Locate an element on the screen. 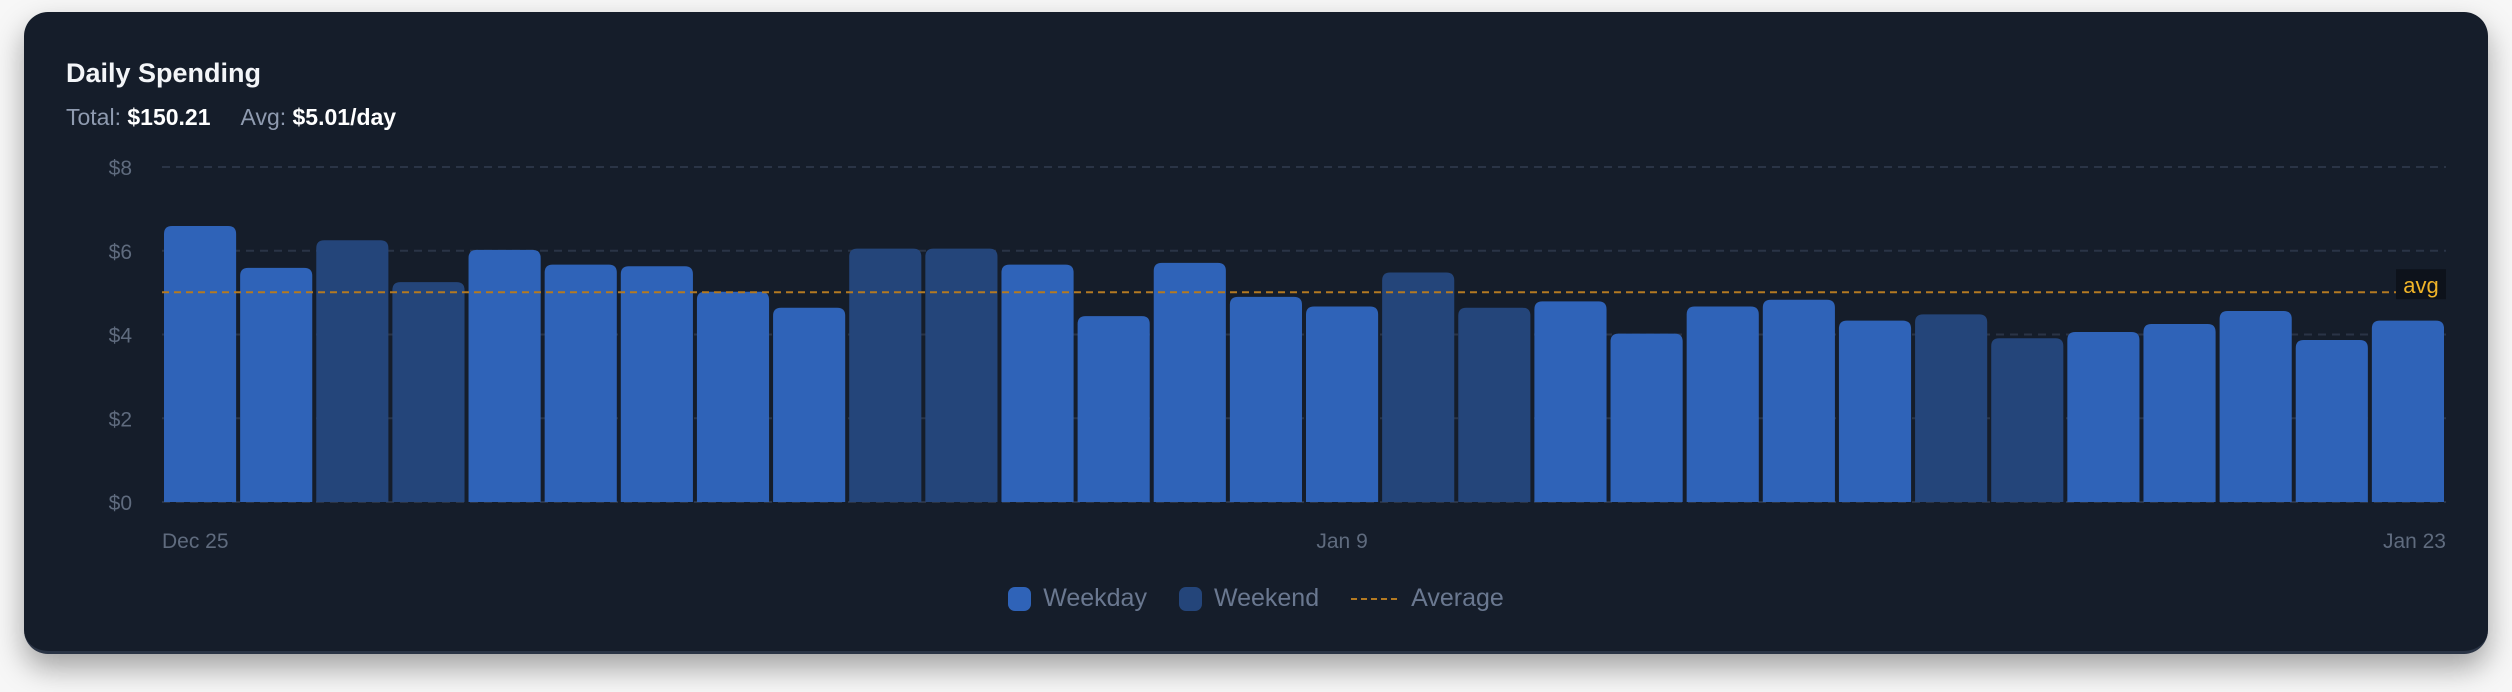 This screenshot has width=2512, height=692. y-tick-label: $6 is located at coordinates (120, 252).